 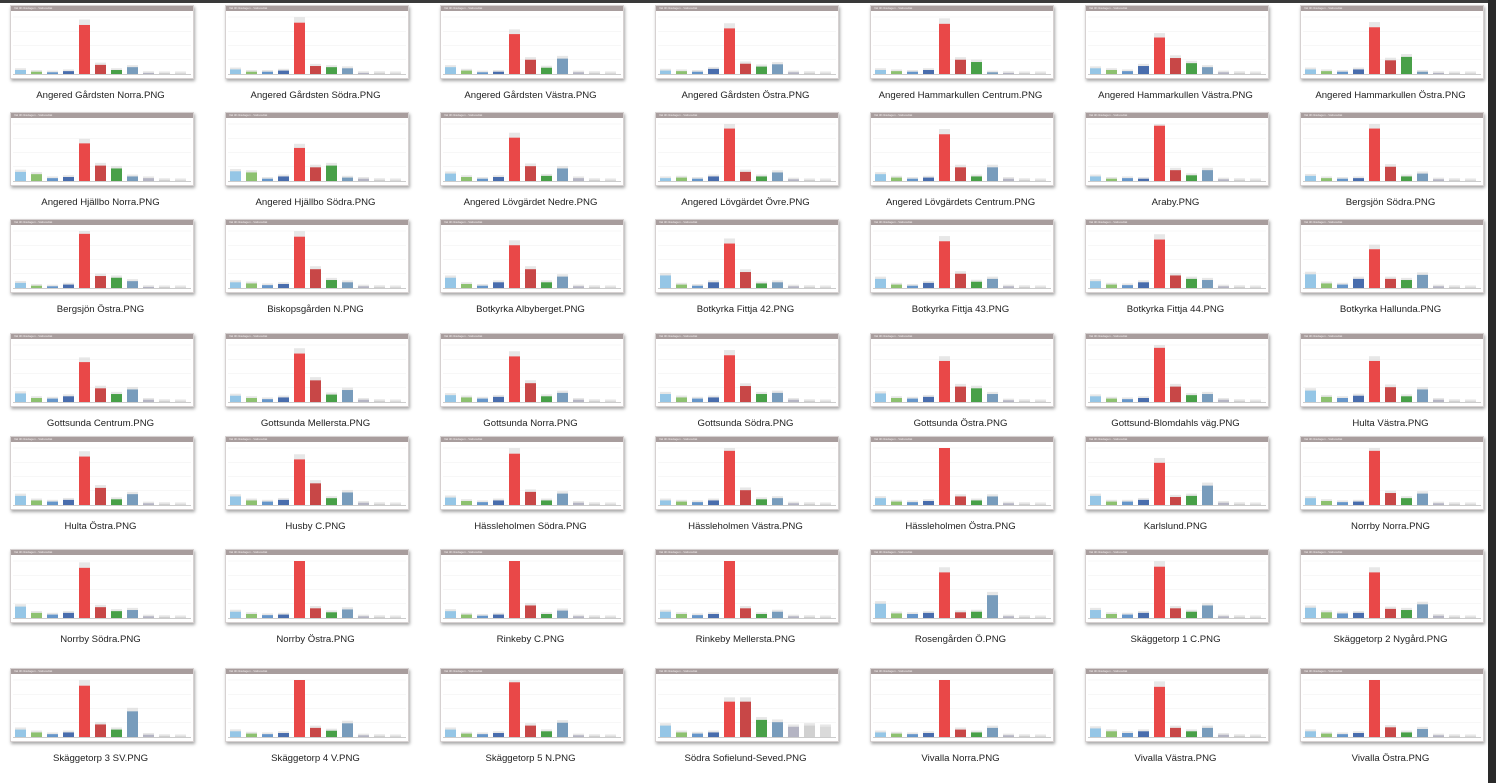 I want to click on thumbnail-bar, so click(x=267, y=286).